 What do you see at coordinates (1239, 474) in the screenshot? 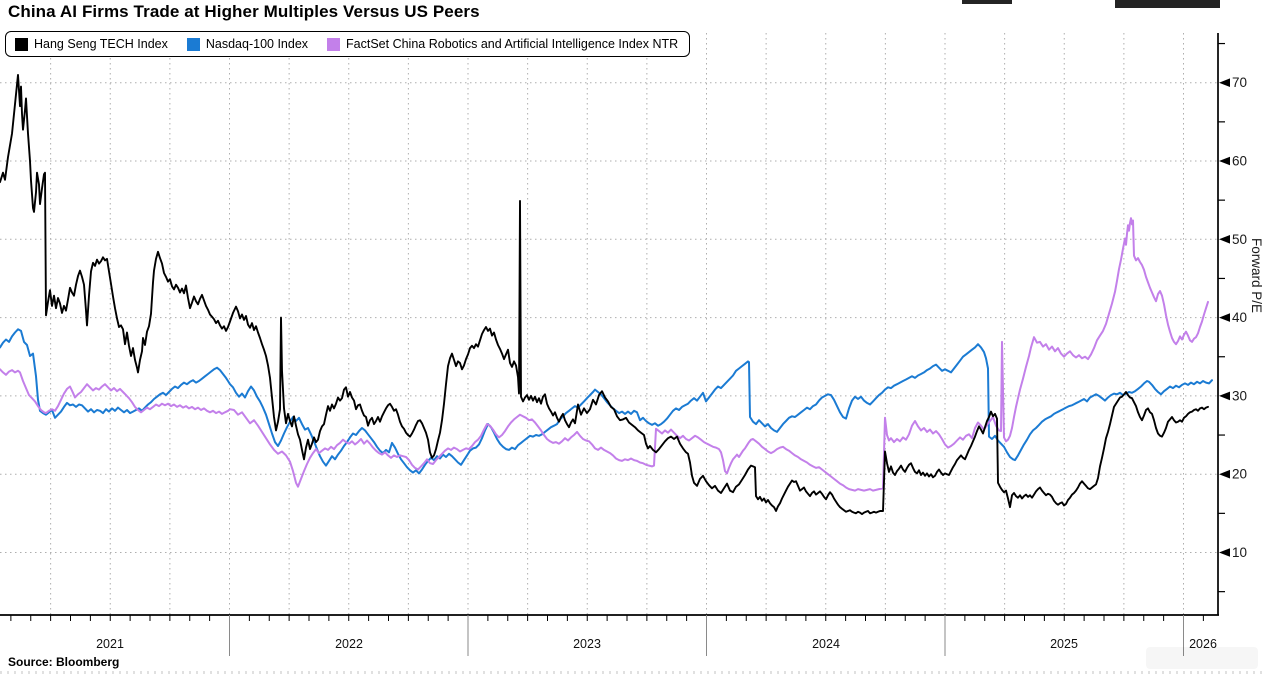
I see `y-tick-label: 20` at bounding box center [1239, 474].